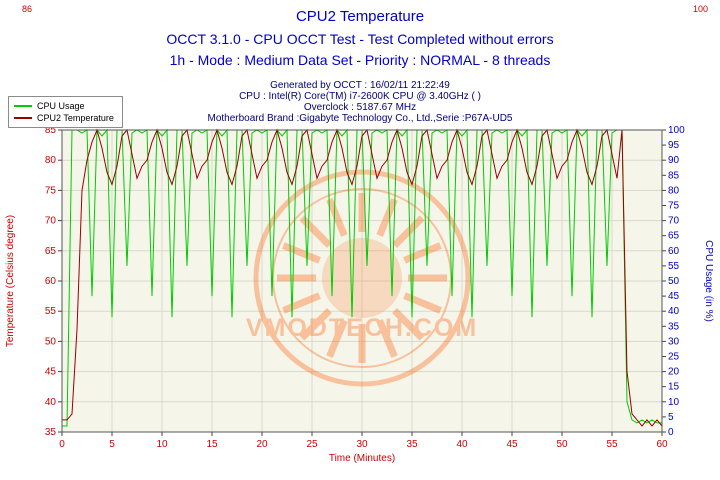 The height and width of the screenshot is (480, 720). What do you see at coordinates (362, 458) in the screenshot?
I see `x-axis-title: Time (Minutes)` at bounding box center [362, 458].